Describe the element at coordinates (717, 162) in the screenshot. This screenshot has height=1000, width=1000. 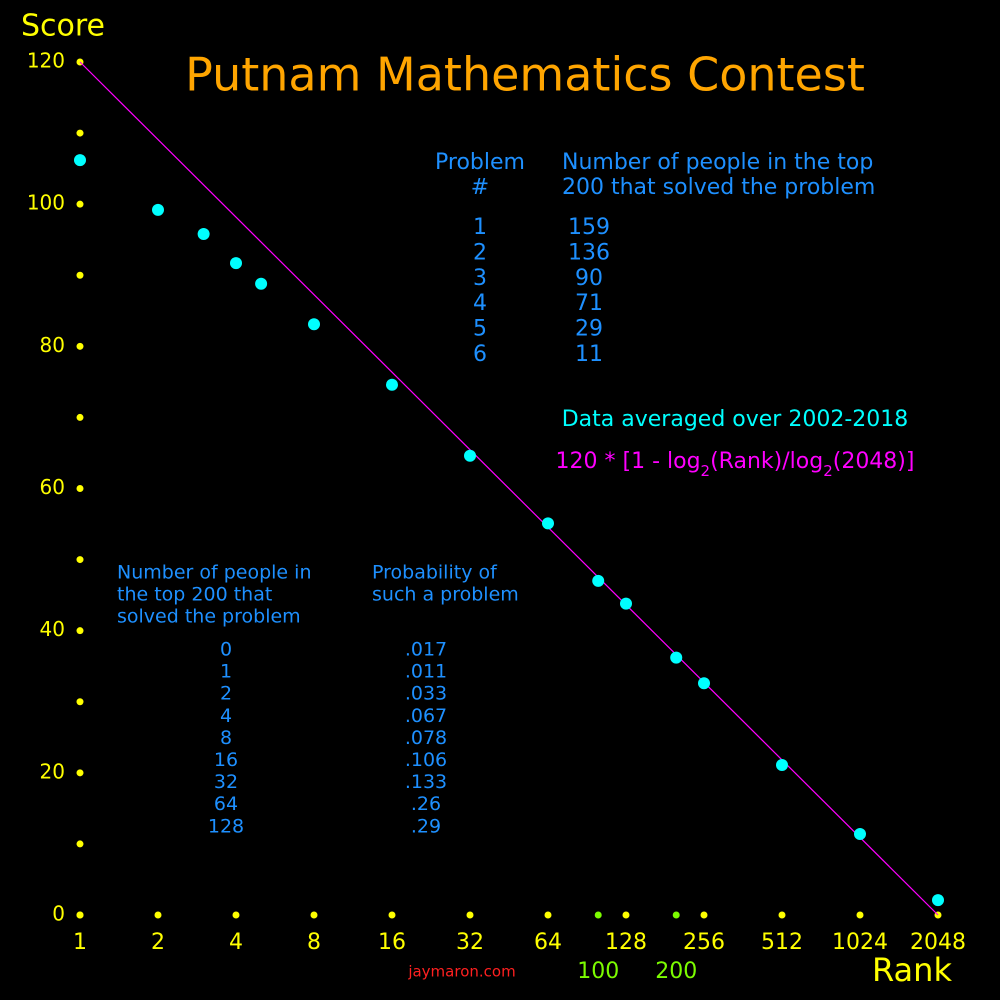
I see `table-header: Number of people in the top` at that location.